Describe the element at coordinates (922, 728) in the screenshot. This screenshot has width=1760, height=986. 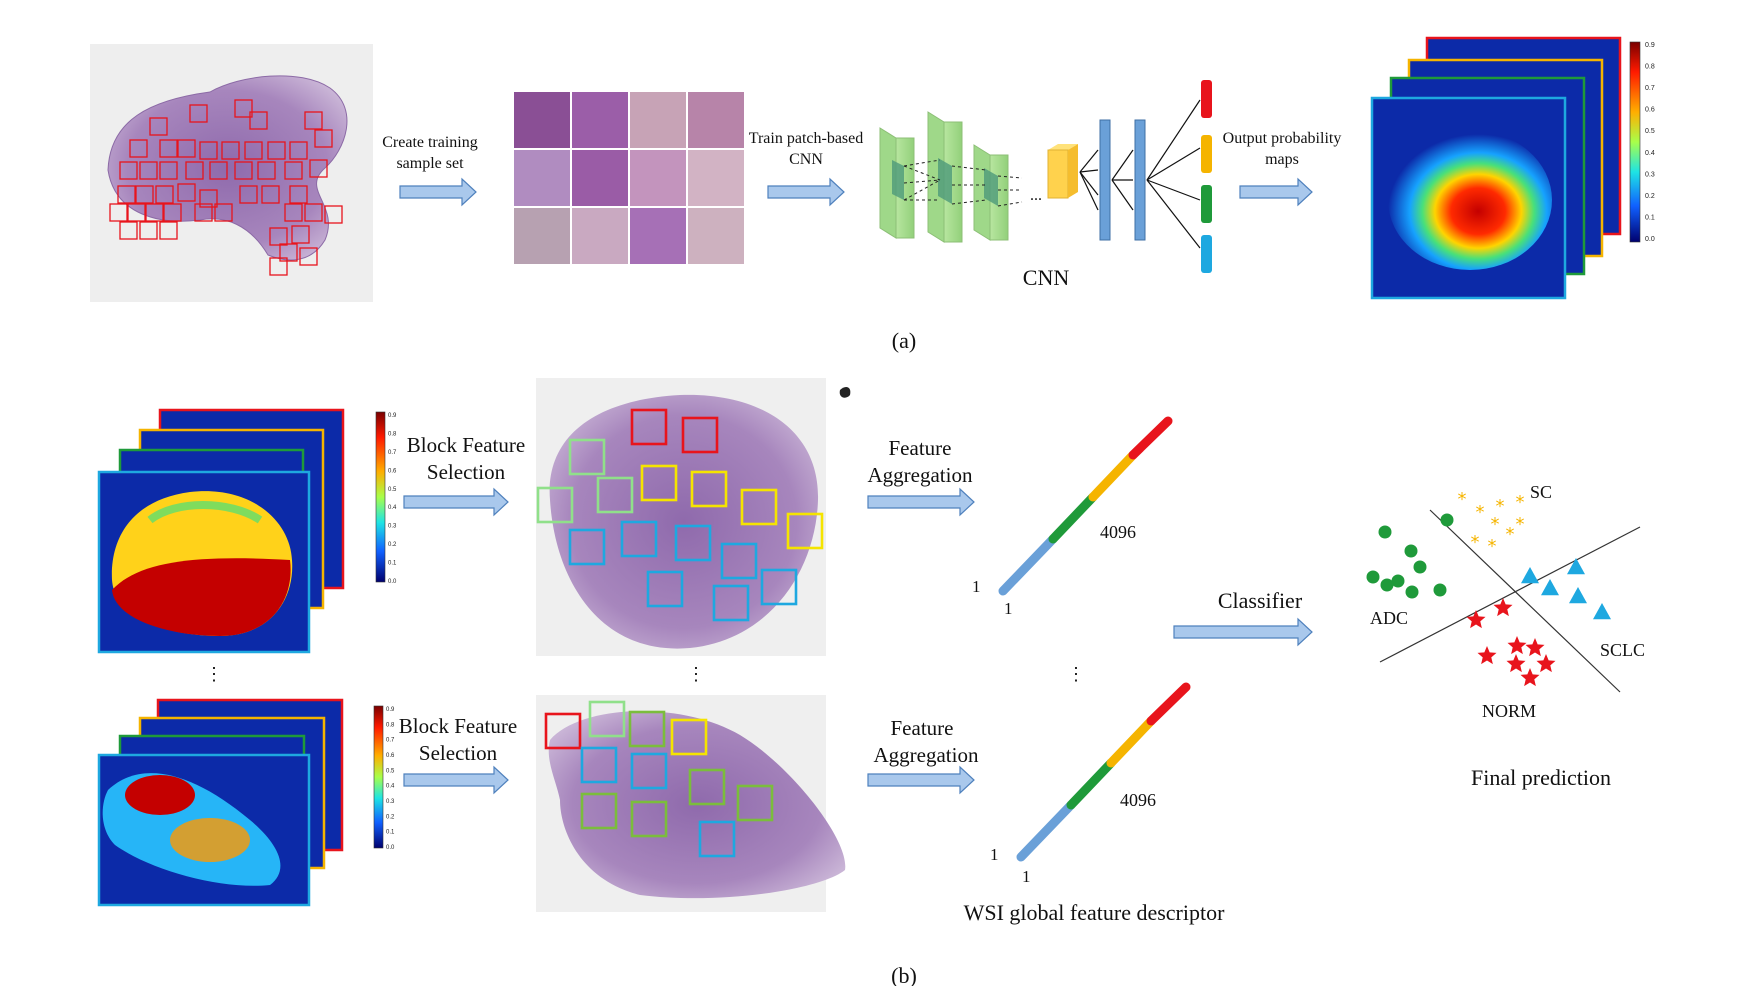
I see `aggregation-bottom-1: Feature` at that location.